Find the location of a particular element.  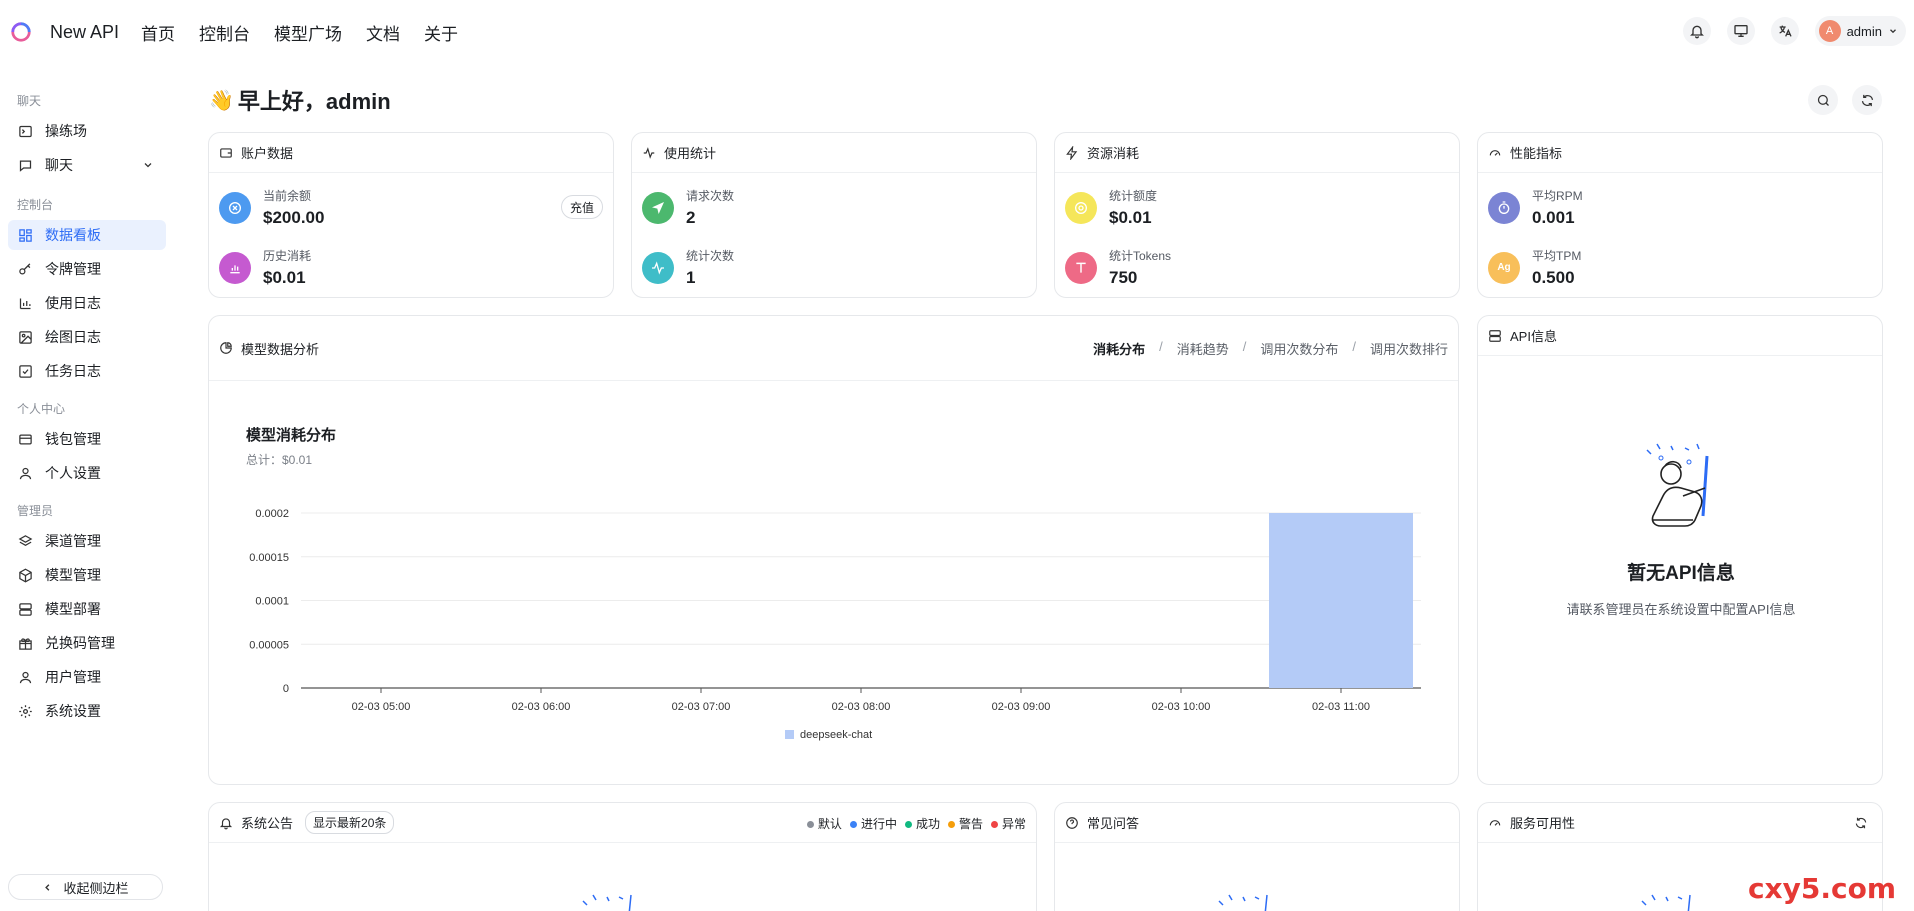

x-tick-label: 02-03 10:00 is located at coordinates (1181, 707).